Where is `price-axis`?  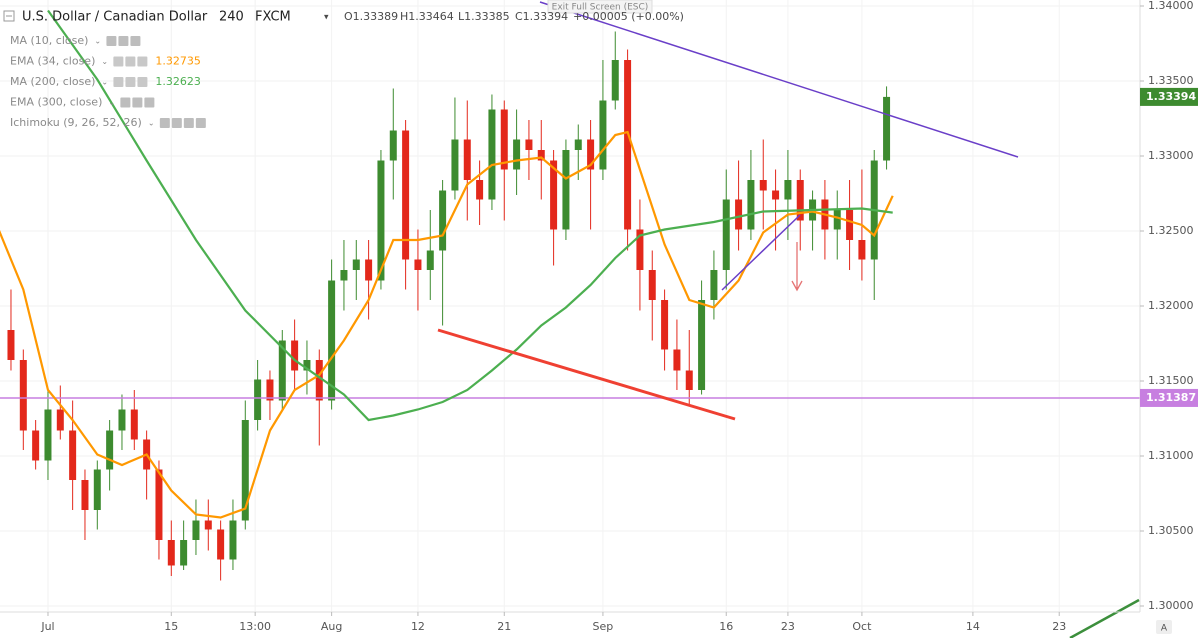
price-axis is located at coordinates (1170, 319).